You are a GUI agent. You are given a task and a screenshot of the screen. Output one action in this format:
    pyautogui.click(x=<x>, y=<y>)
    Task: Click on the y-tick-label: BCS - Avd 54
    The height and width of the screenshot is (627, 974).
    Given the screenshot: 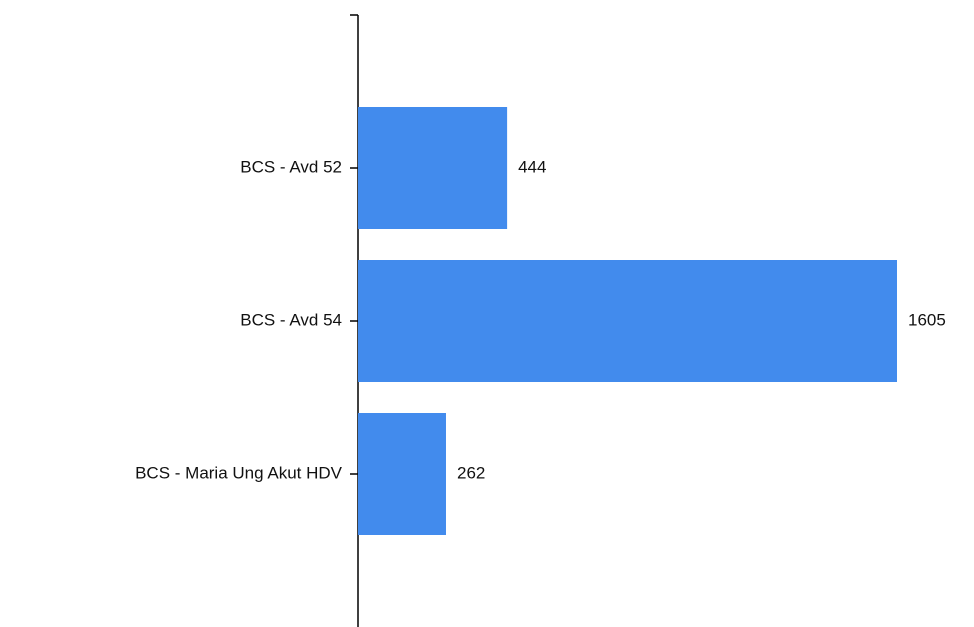 What is the action you would take?
    pyautogui.click(x=291, y=319)
    